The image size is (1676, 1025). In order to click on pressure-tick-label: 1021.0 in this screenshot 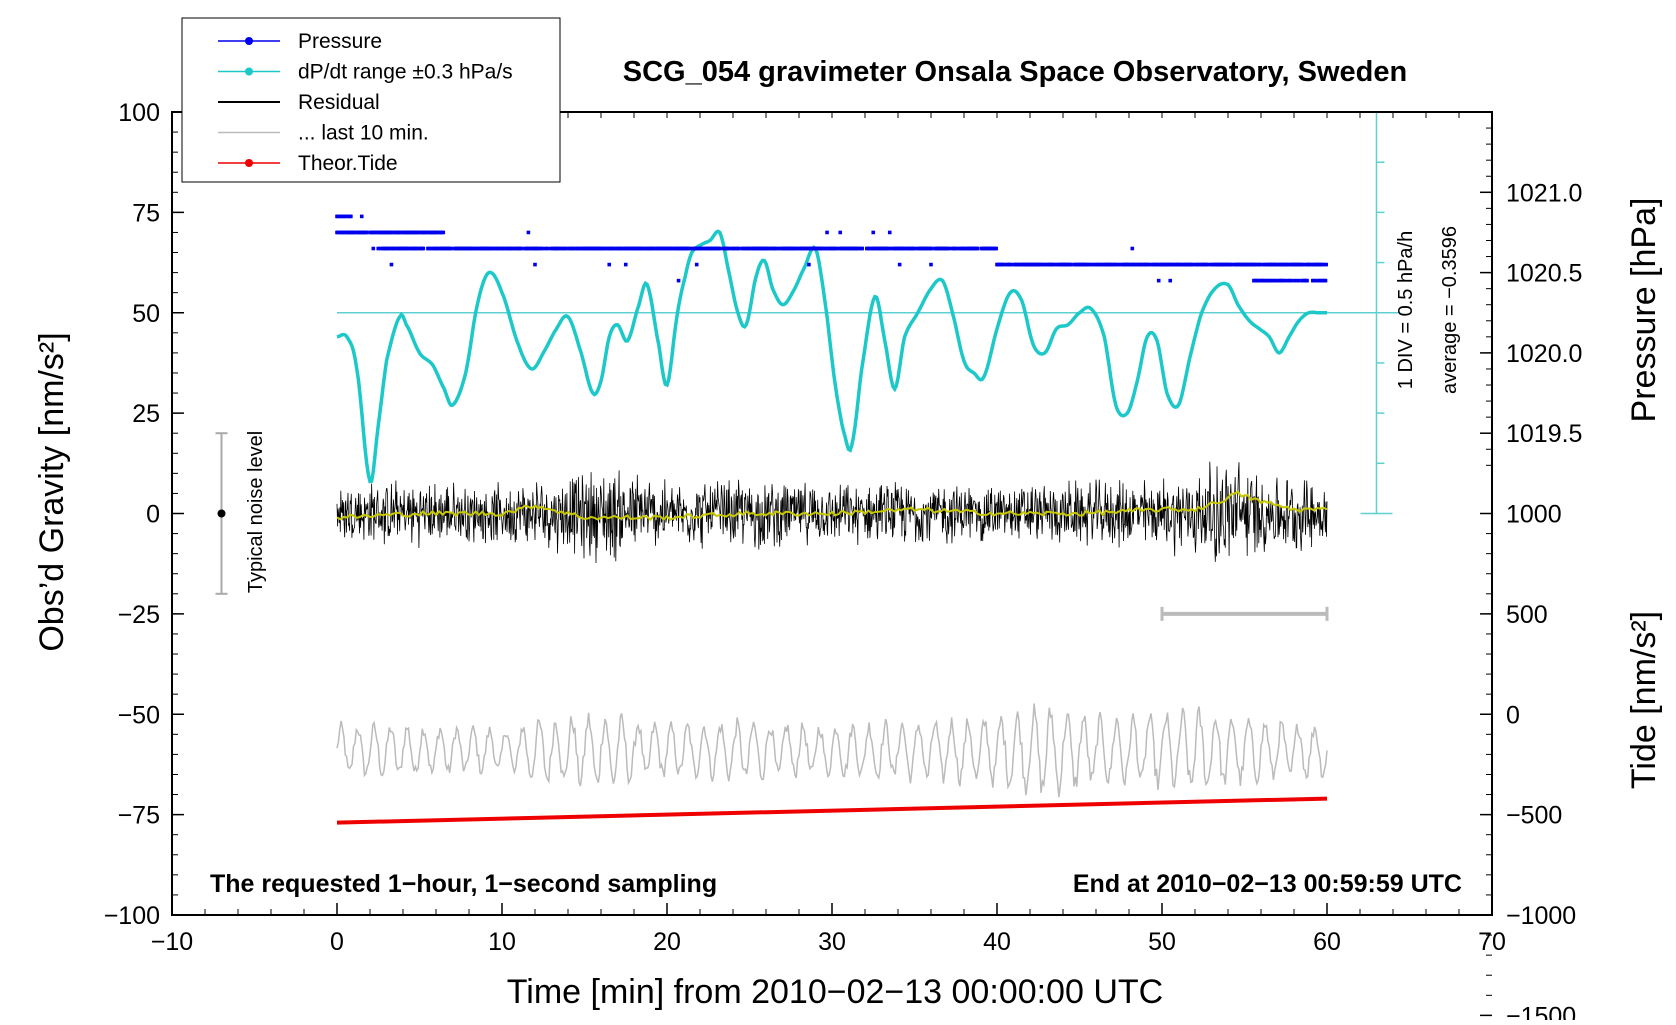, I will do `click(1544, 193)`.